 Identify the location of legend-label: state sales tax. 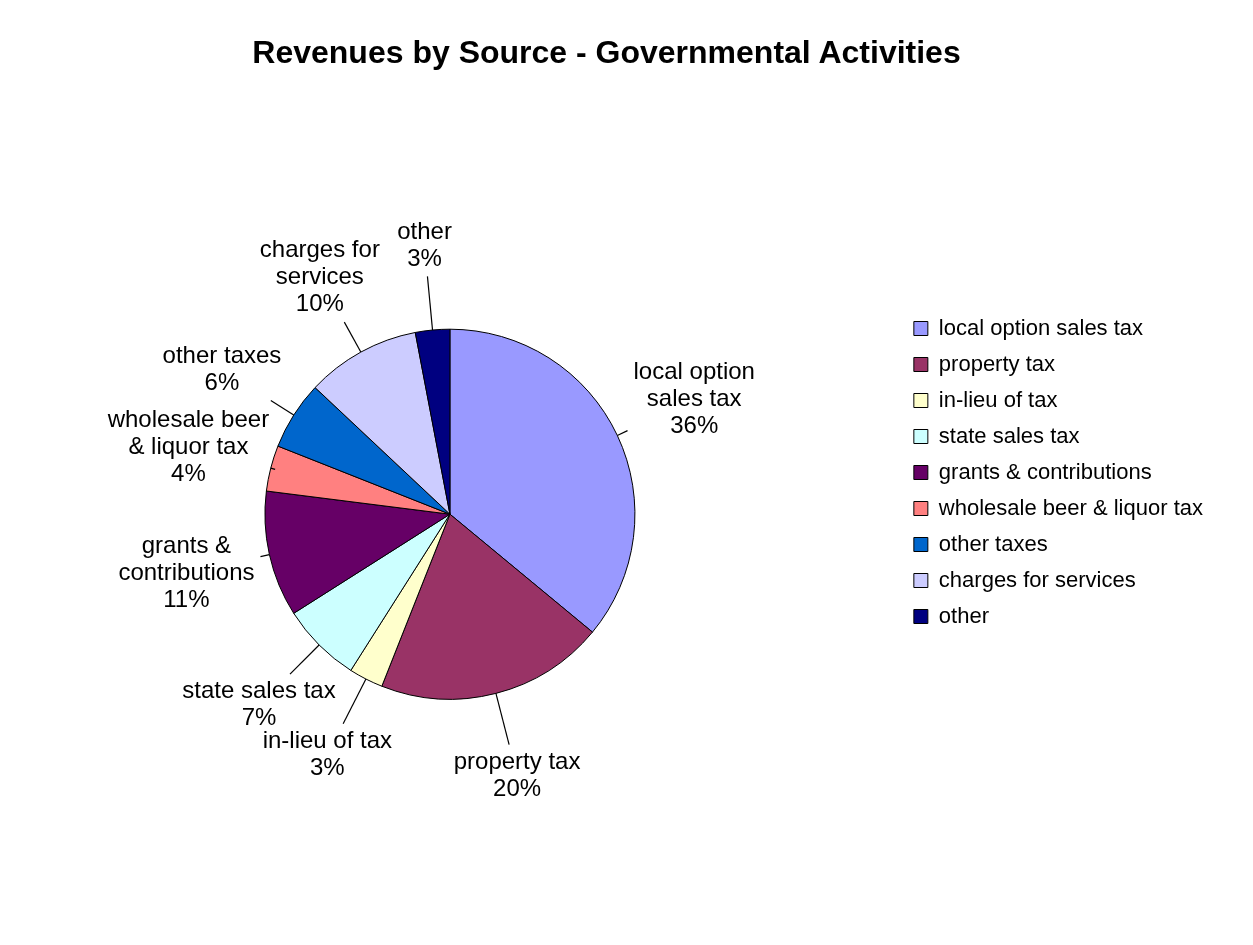
(1009, 435).